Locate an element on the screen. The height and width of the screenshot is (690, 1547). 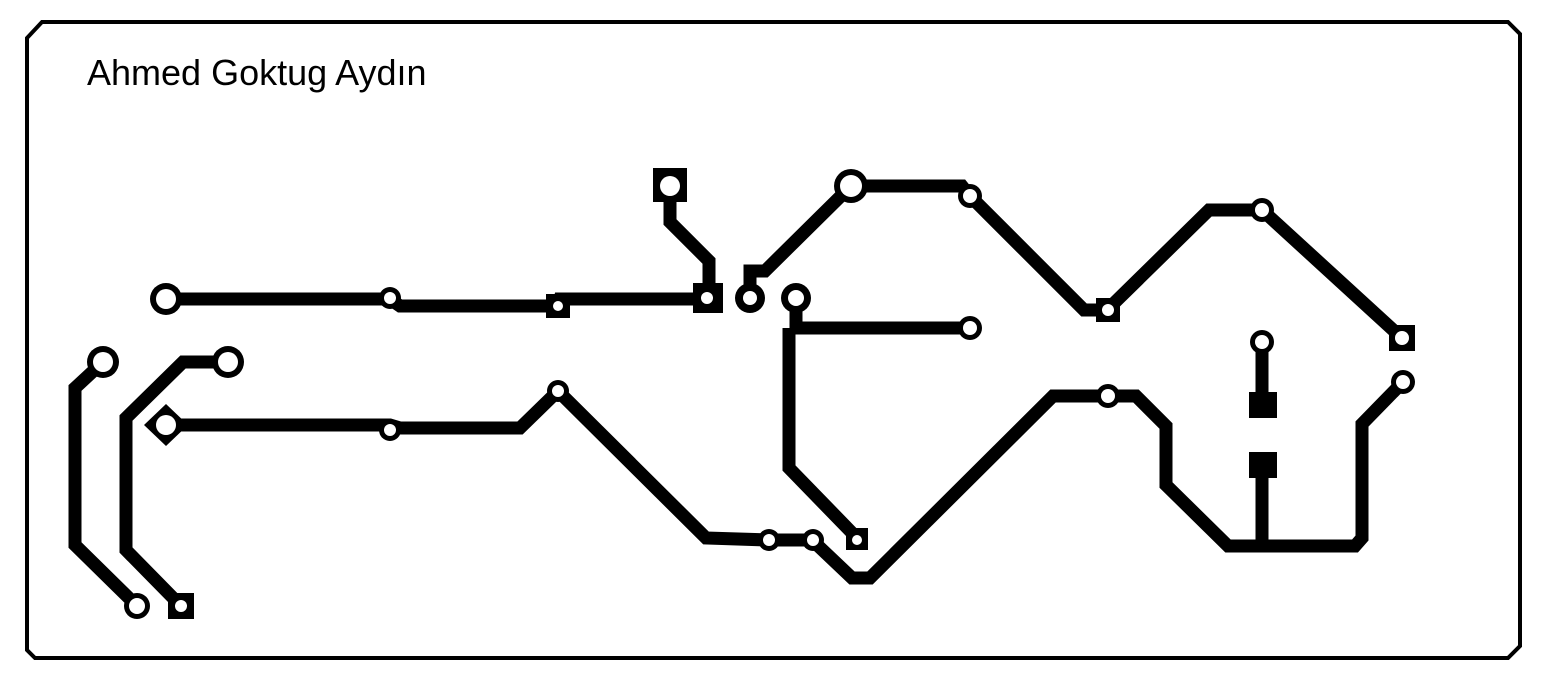
trace-left-outer is located at coordinates (105, 484).